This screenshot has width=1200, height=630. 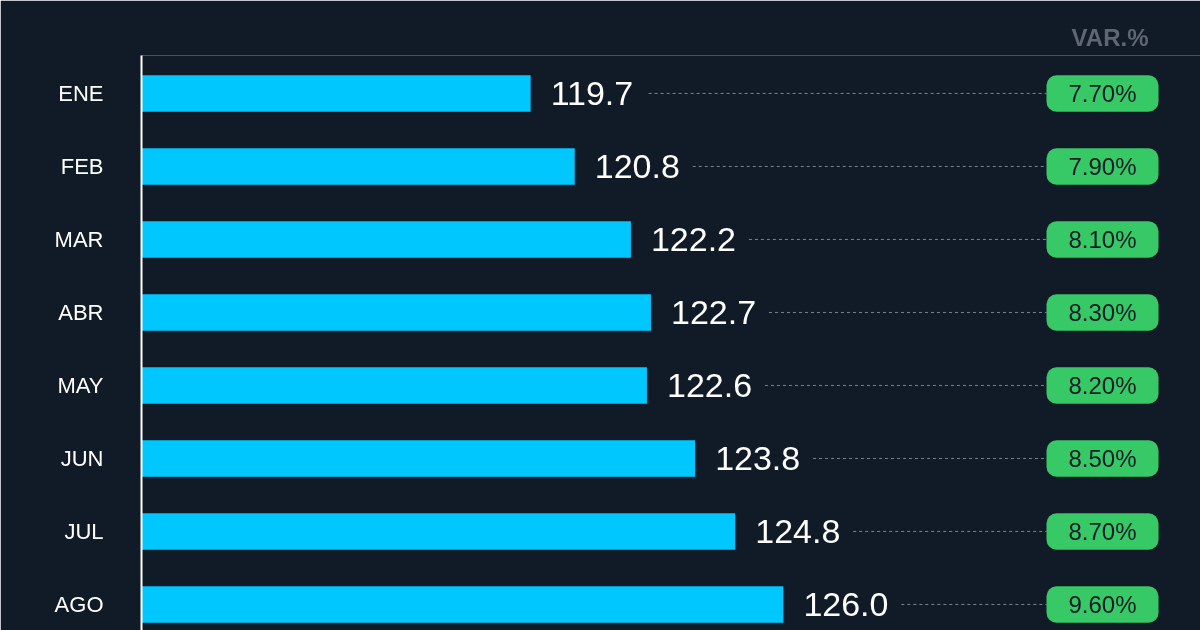 What do you see at coordinates (1102, 385) in the screenshot?
I see `annotation: 8.20%` at bounding box center [1102, 385].